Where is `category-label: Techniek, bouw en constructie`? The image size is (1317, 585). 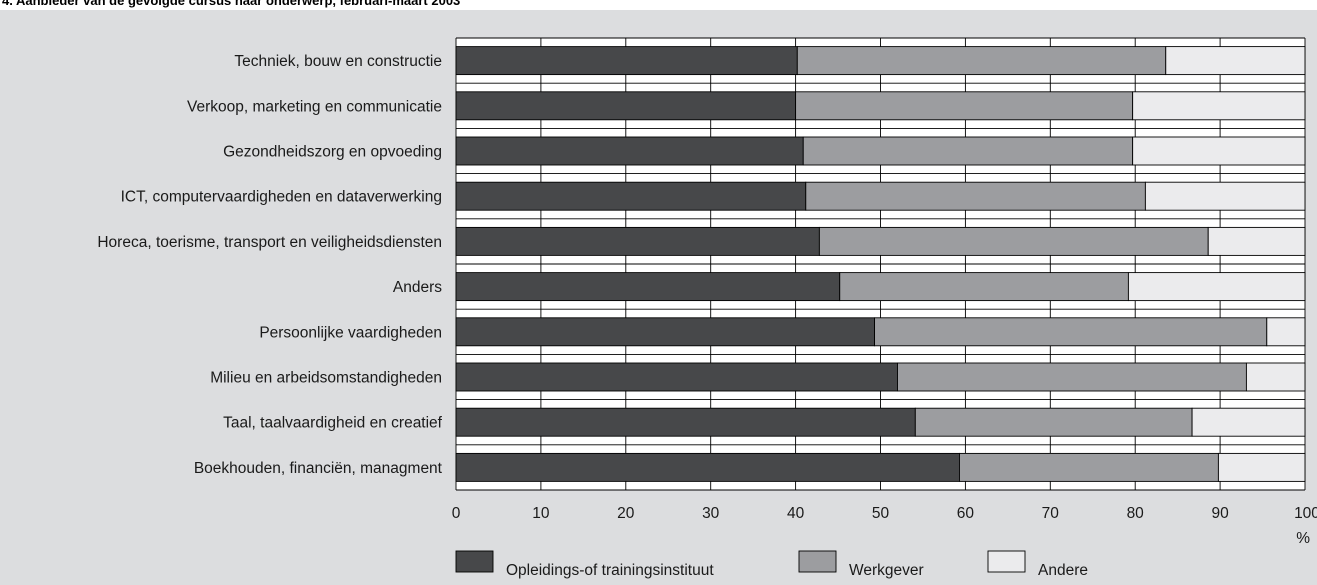
category-label: Techniek, bouw en constructie is located at coordinates (338, 61).